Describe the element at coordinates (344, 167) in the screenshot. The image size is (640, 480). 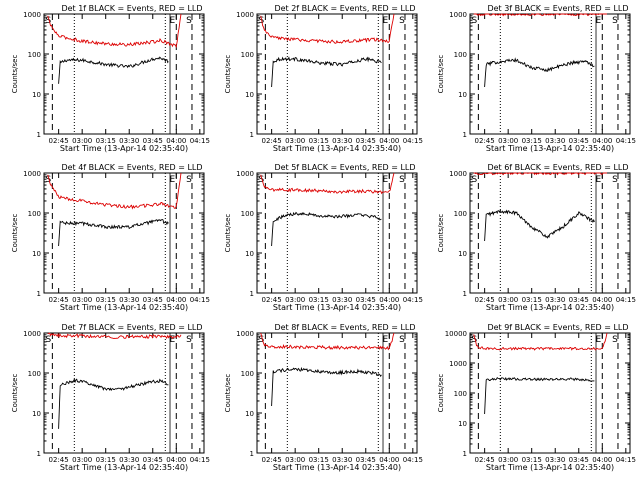
I see `panel-title: Det 5f BLACK = Events, RED = LLD` at that location.